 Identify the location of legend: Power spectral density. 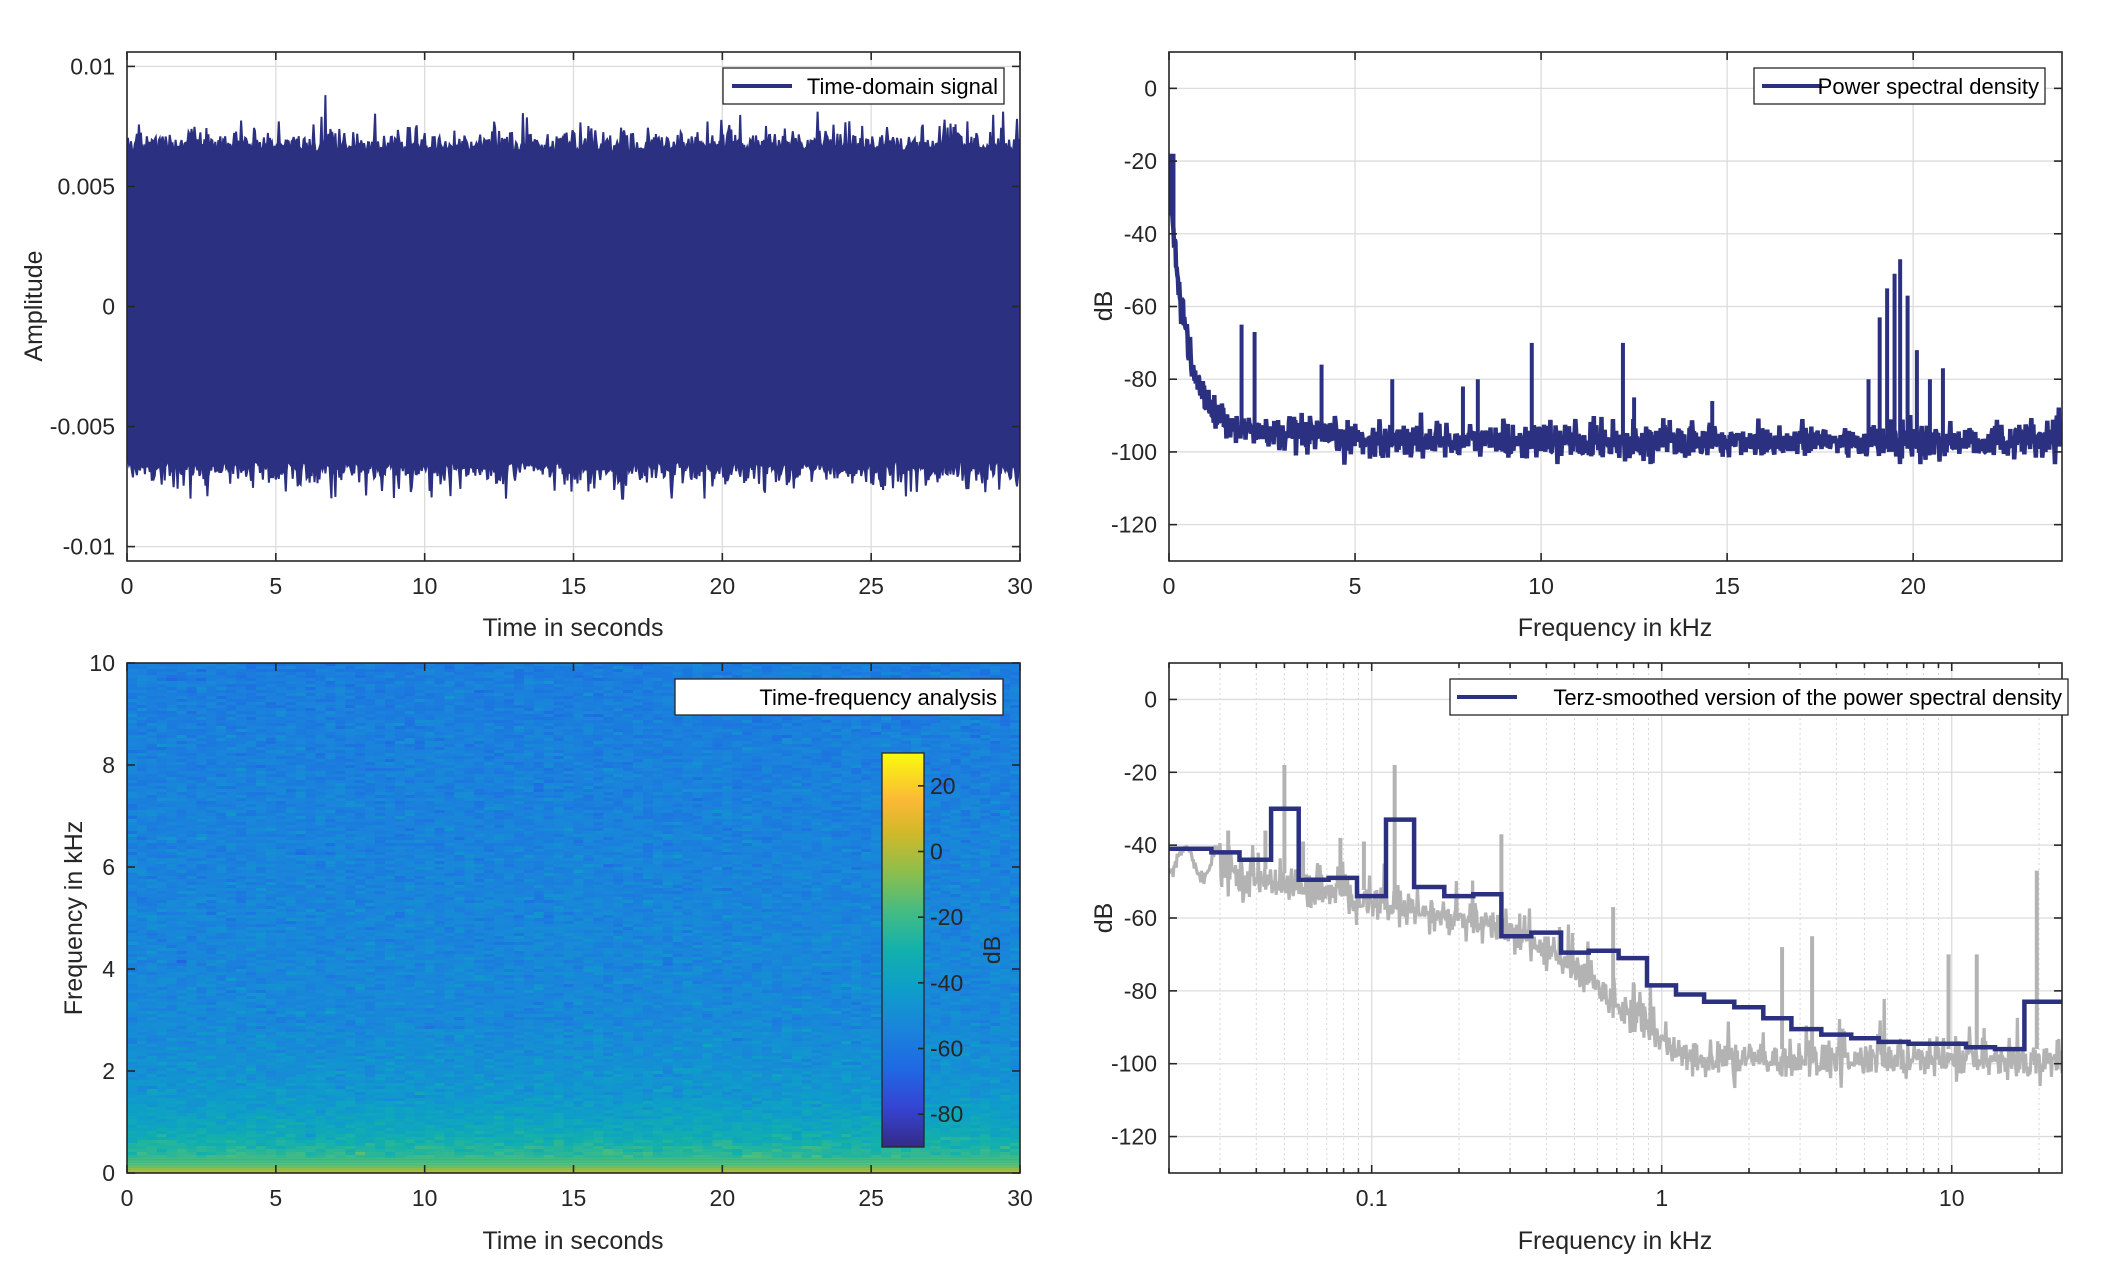
(1899, 86).